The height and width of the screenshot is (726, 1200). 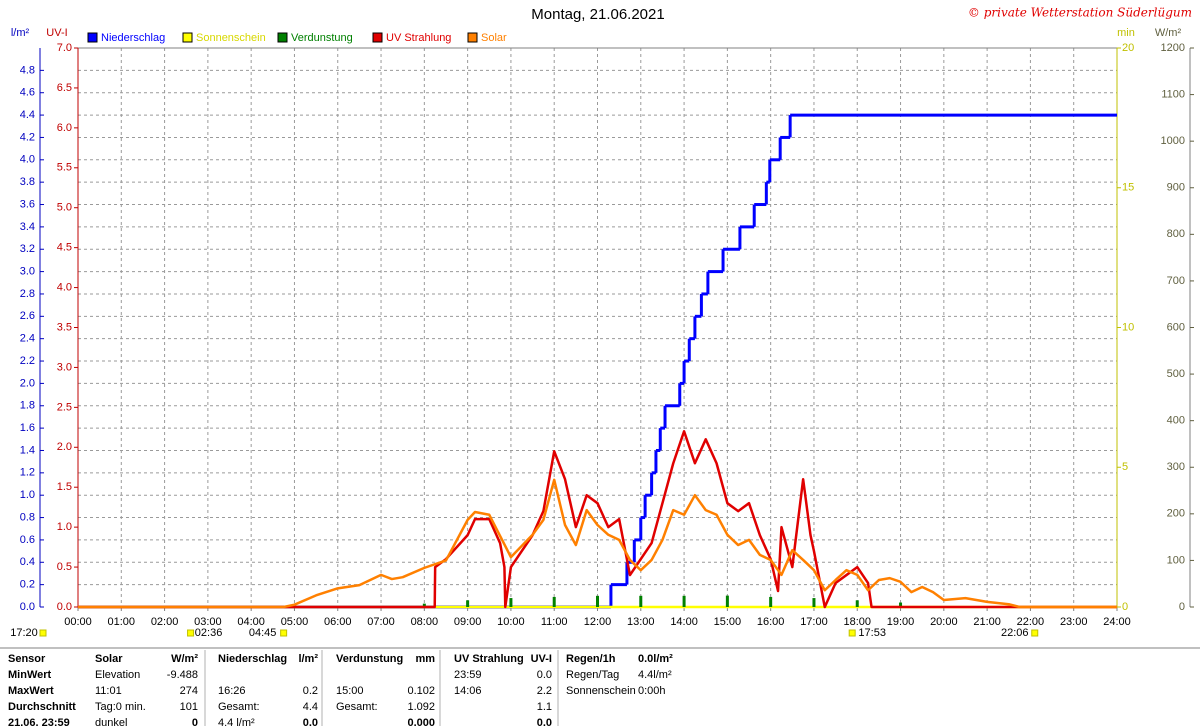 I want to click on y2-tick-label: 4.0, so click(x=64, y=287).